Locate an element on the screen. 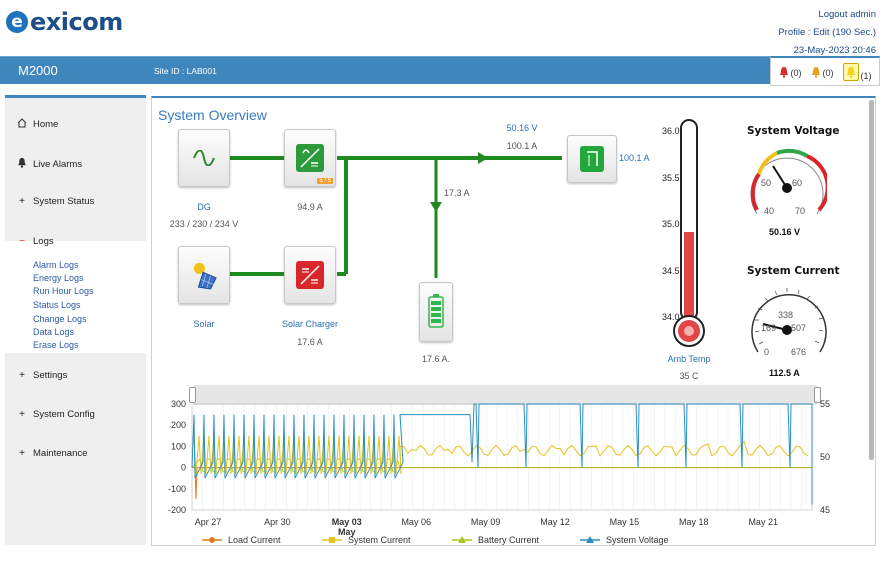 This screenshot has width=888, height=562. logs-submenu-bg is located at coordinates (75, 297).